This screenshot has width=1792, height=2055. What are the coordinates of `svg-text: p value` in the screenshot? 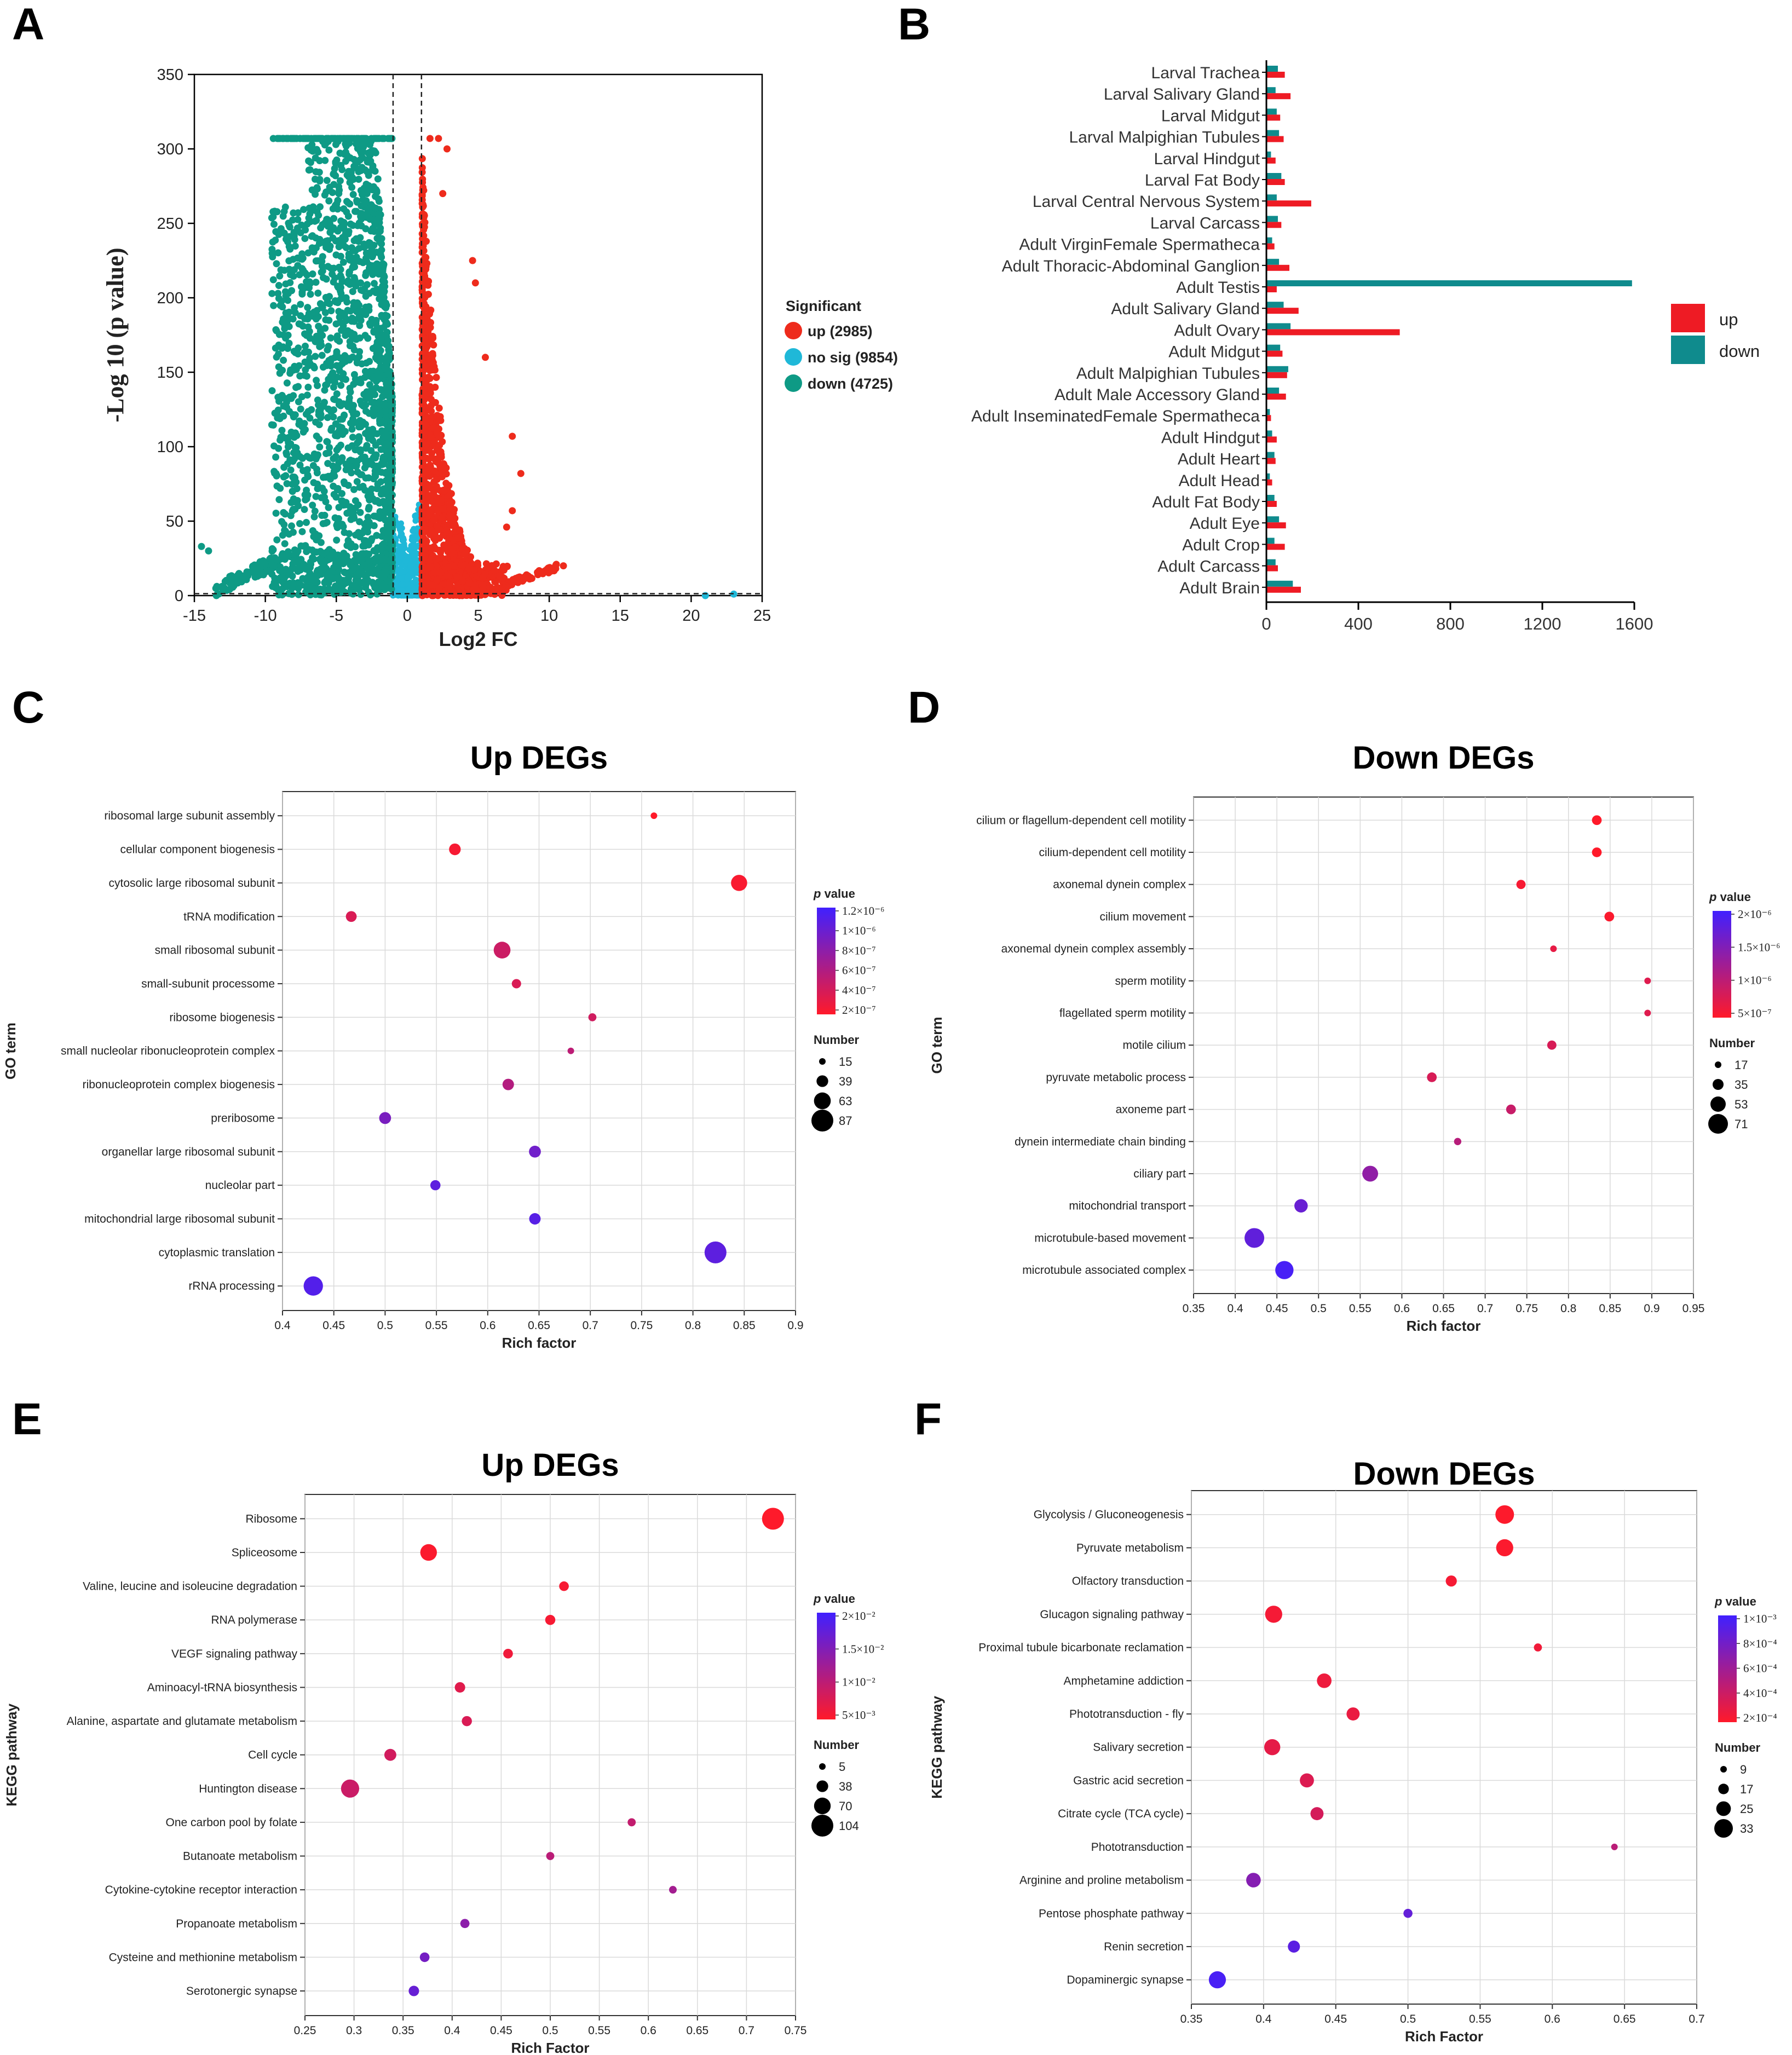 It's located at (1735, 1601).